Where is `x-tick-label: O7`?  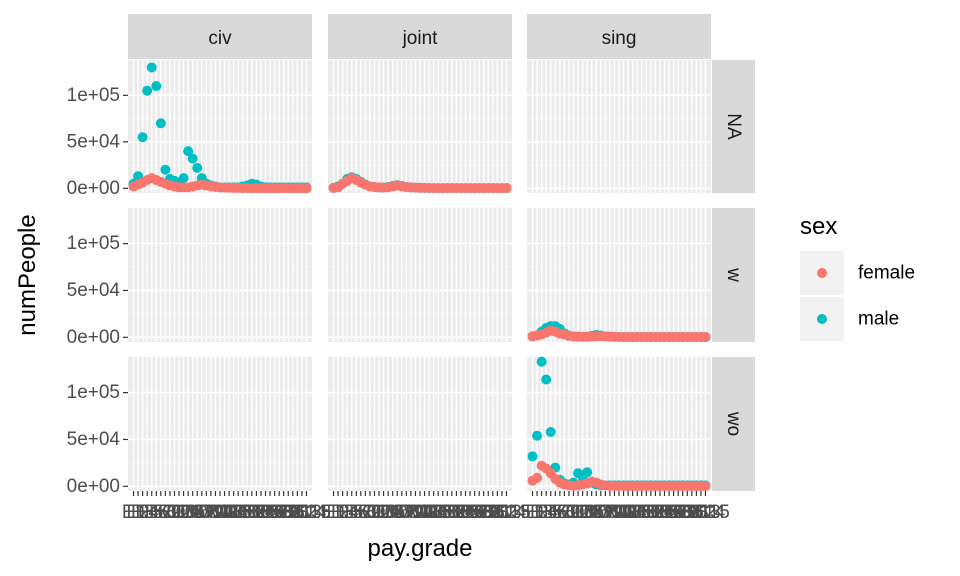 x-tick-label: O7 is located at coordinates (600, 512).